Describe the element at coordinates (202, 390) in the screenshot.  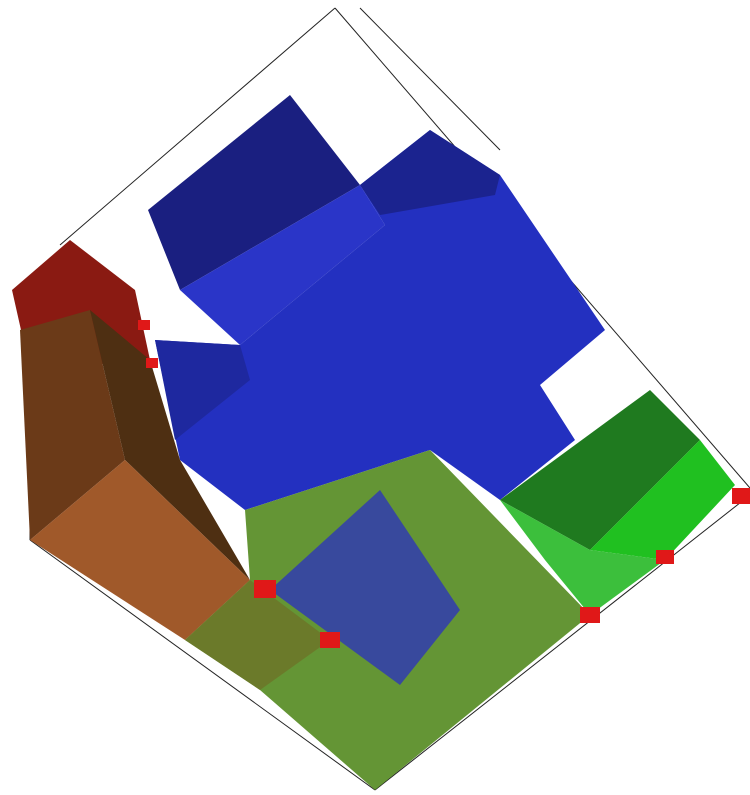
I see `blue-slab-side` at that location.